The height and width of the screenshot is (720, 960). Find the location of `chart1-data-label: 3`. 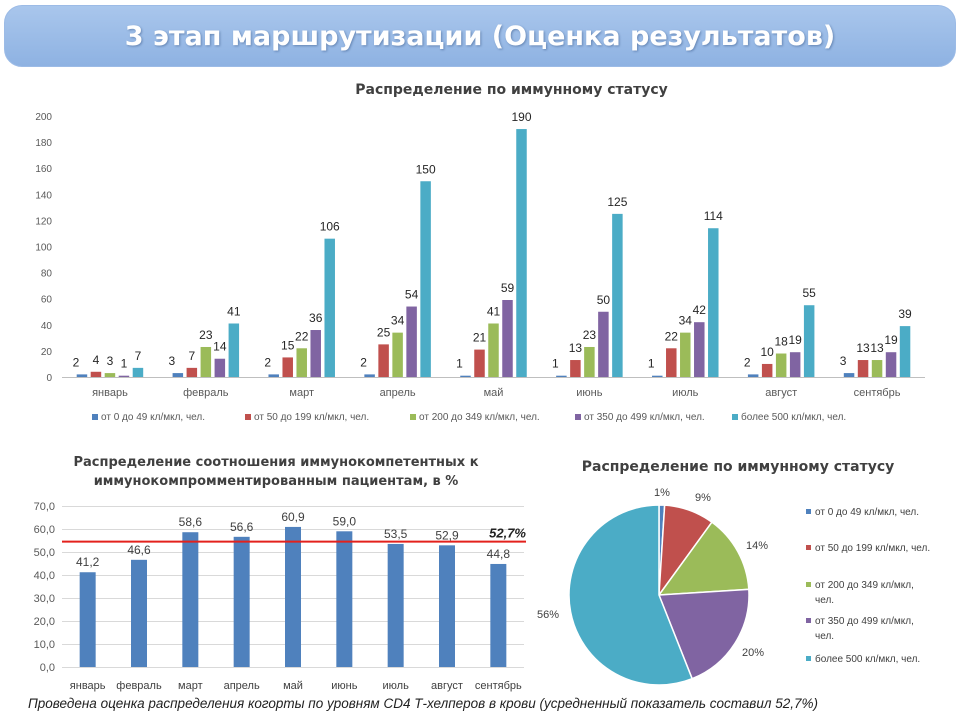

chart1-data-label: 3 is located at coordinates (843, 361).